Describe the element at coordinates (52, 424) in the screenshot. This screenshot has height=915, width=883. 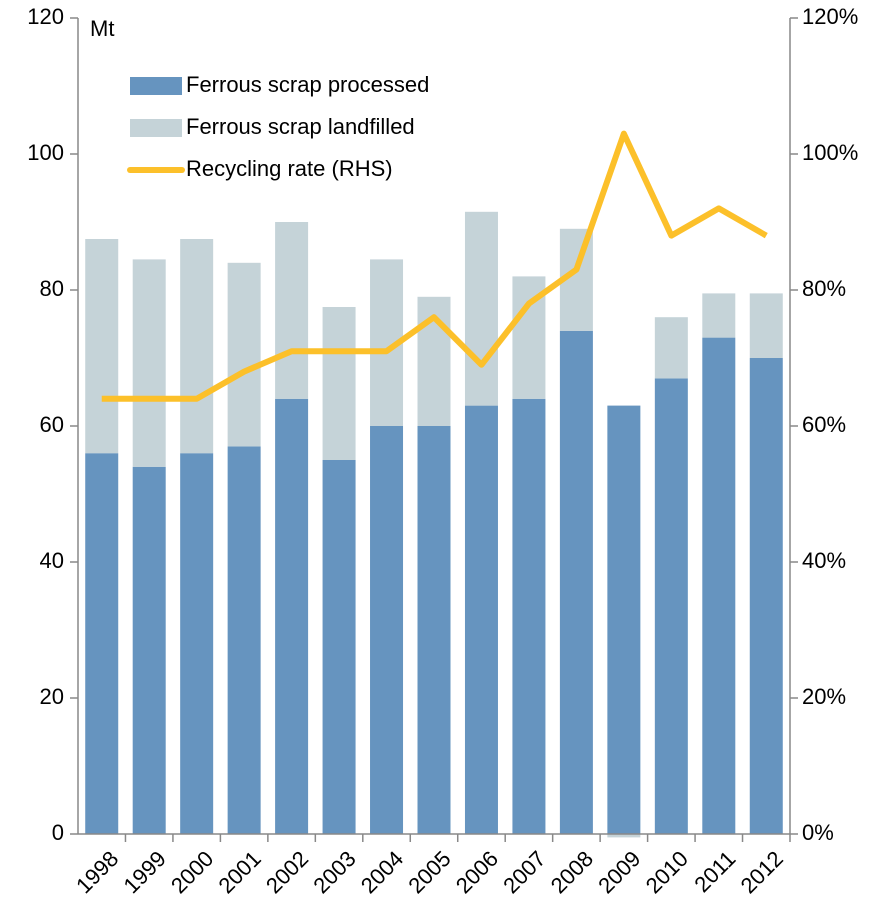
I see `y-tick-label: 60` at that location.